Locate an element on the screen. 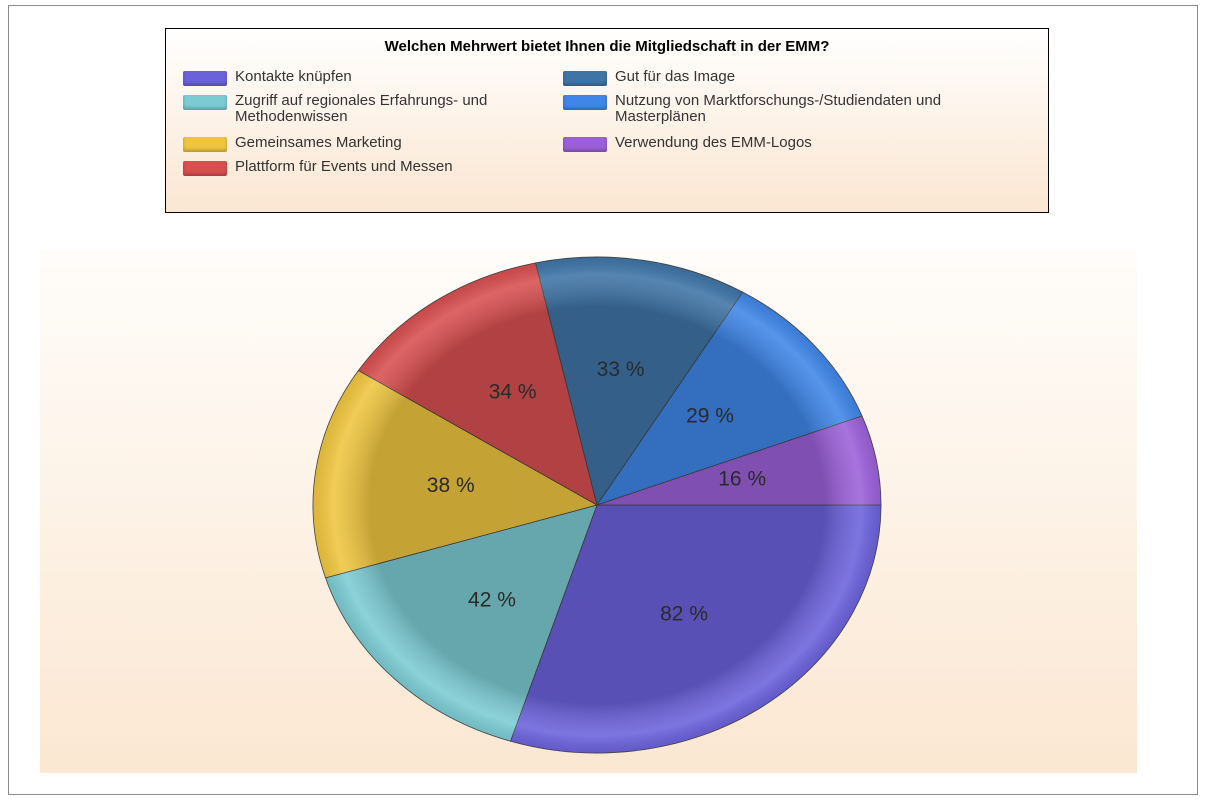  legend-item: Kontakte knüpfen is located at coordinates (373, 81).